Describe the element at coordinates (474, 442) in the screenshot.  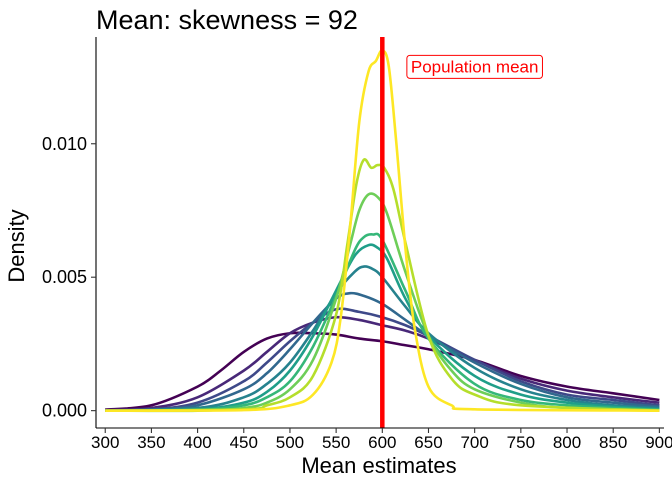
I see `x-tick-label: 700` at that location.